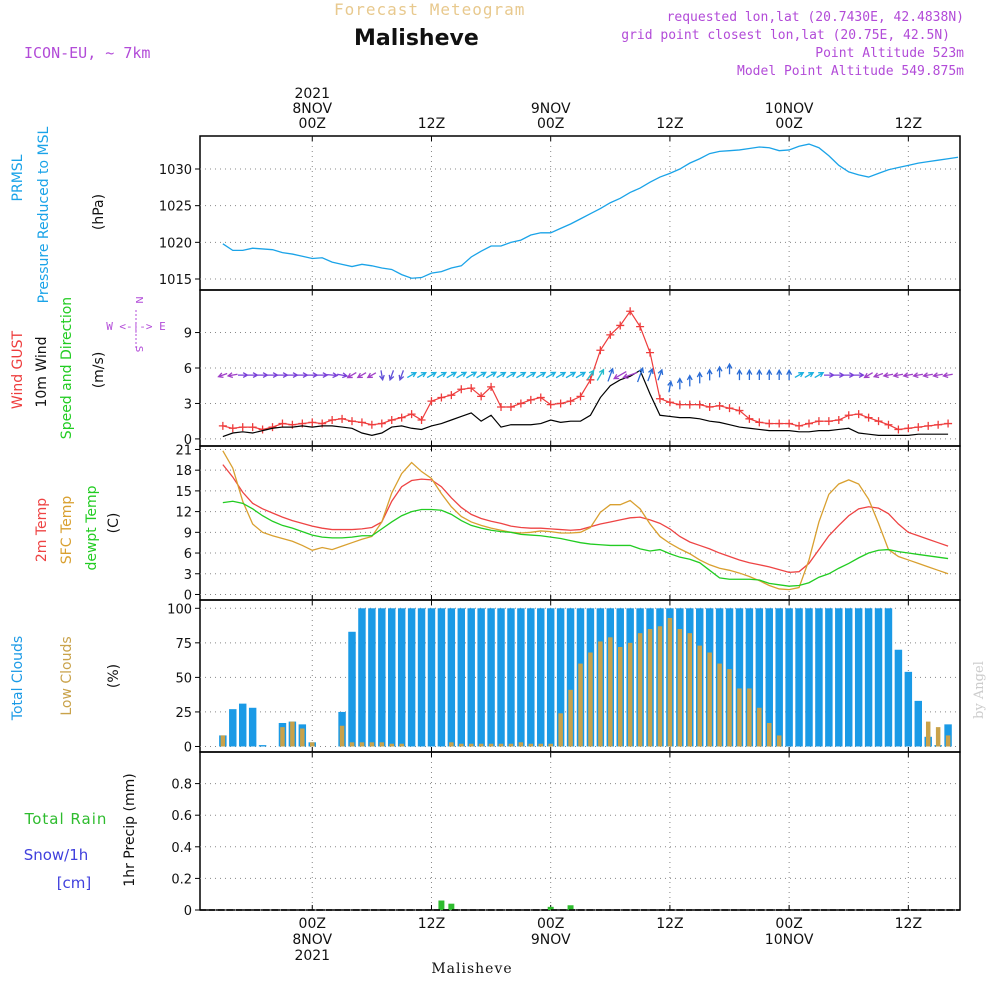  What do you see at coordinates (889, 53) in the screenshot?
I see `point-altitude: Point Altitude 523m` at bounding box center [889, 53].